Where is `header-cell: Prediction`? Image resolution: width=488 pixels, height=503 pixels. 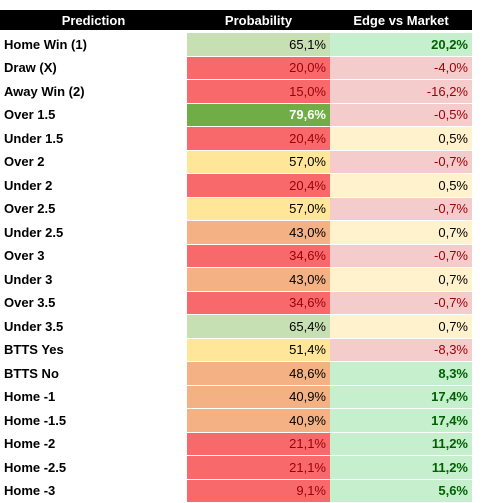 header-cell: Prediction is located at coordinates (93, 20).